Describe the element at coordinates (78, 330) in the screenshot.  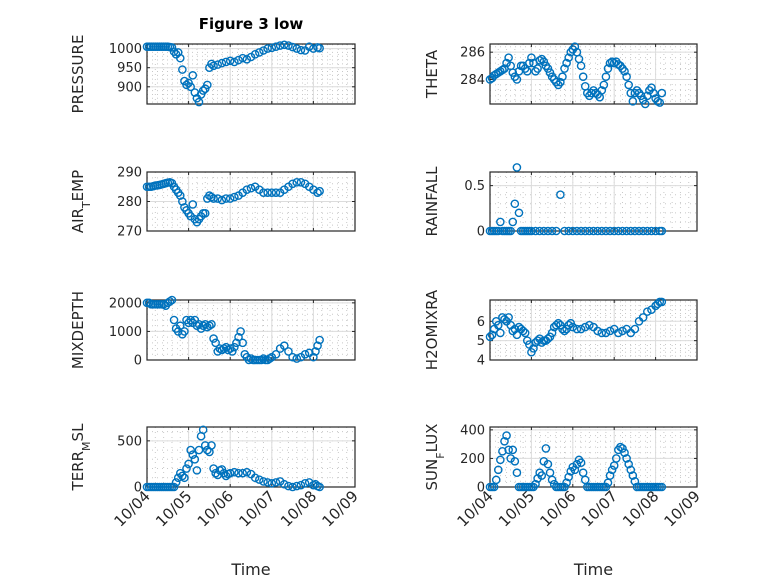
I see `y-axis-label: MIXDEPTH` at that location.